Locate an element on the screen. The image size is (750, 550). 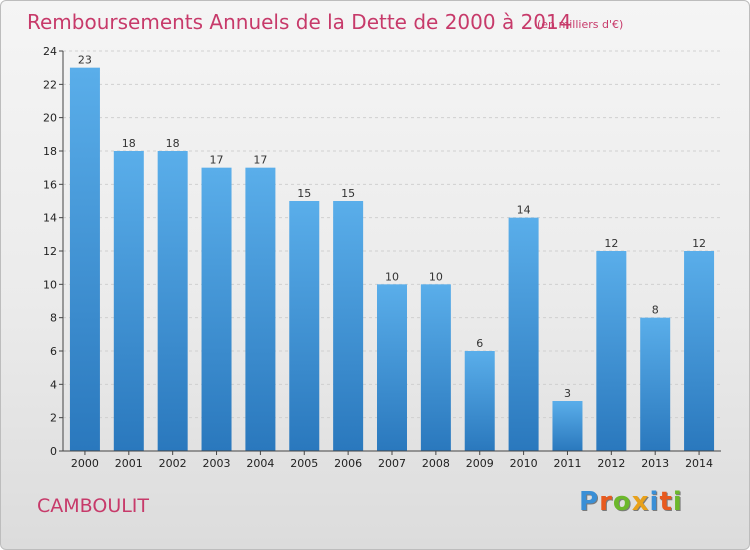
y-tick-label: 2 is located at coordinates (53, 418).